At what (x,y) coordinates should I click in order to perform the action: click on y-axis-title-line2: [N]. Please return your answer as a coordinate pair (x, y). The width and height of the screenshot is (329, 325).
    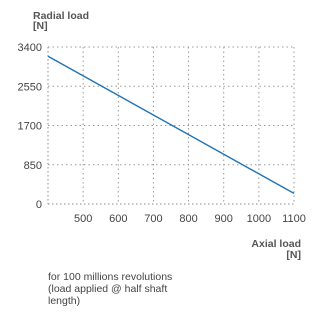
    Looking at the image, I should click on (40, 26).